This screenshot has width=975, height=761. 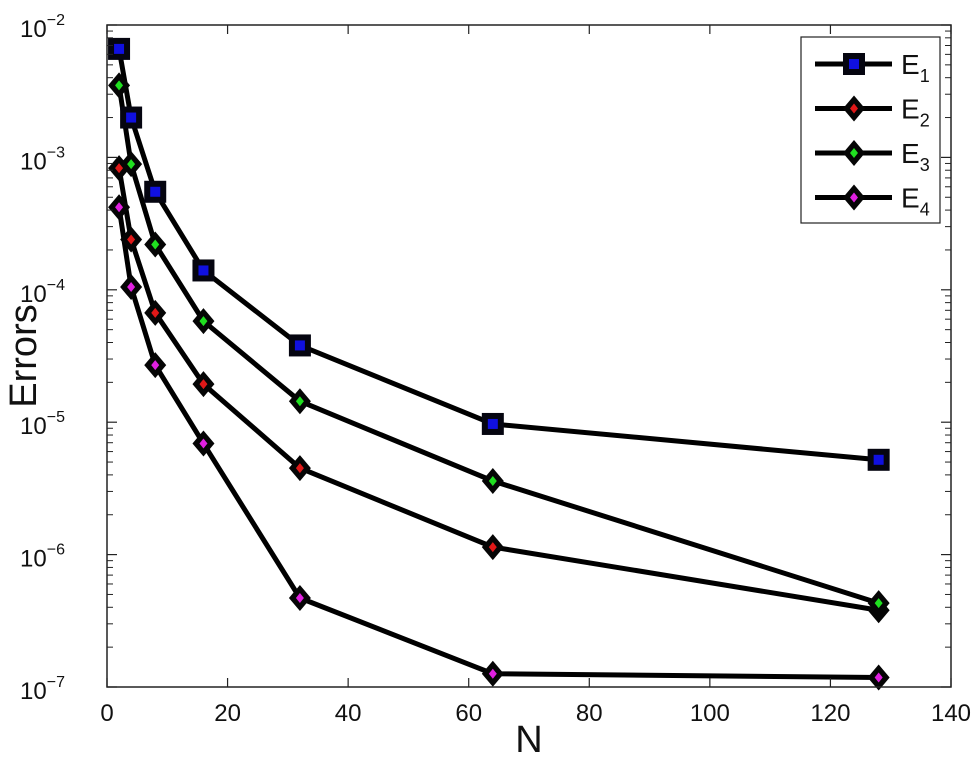 What do you see at coordinates (227, 713) in the screenshot?
I see `x-tick-label: 20` at bounding box center [227, 713].